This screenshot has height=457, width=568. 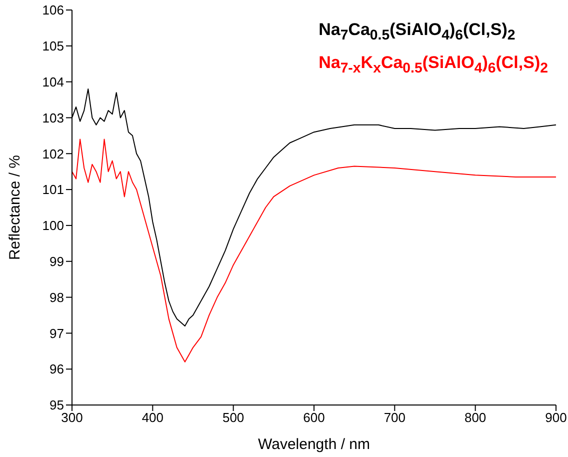 What do you see at coordinates (53, 82) in the screenshot?
I see `y-tick-label: 104` at bounding box center [53, 82].